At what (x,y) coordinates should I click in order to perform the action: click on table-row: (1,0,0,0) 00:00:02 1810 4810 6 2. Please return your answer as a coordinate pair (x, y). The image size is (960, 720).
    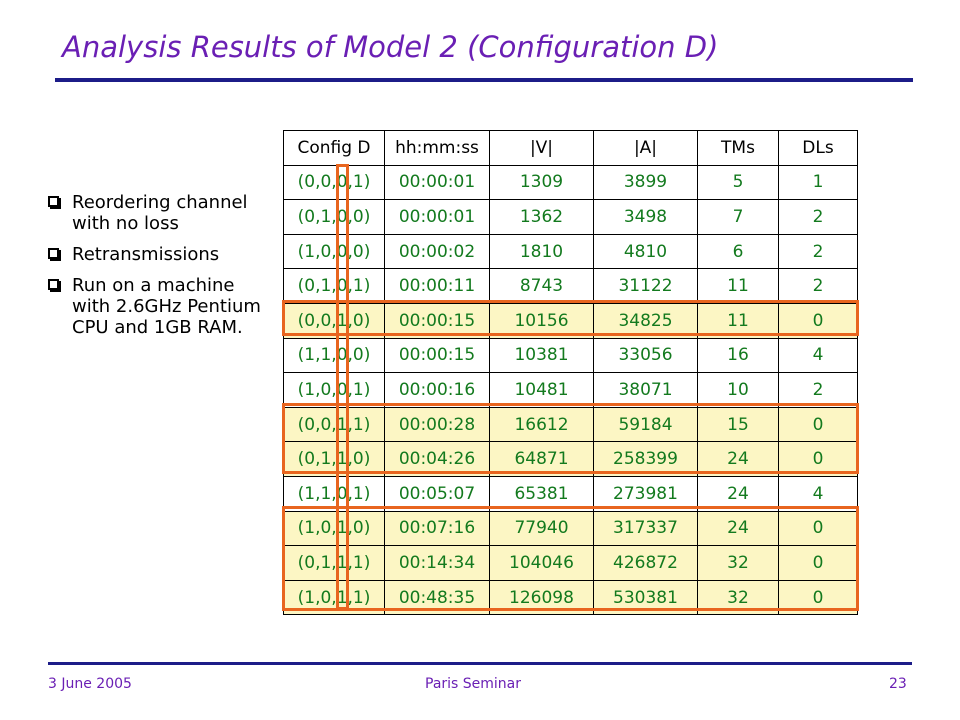
    Looking at the image, I should click on (570, 251).